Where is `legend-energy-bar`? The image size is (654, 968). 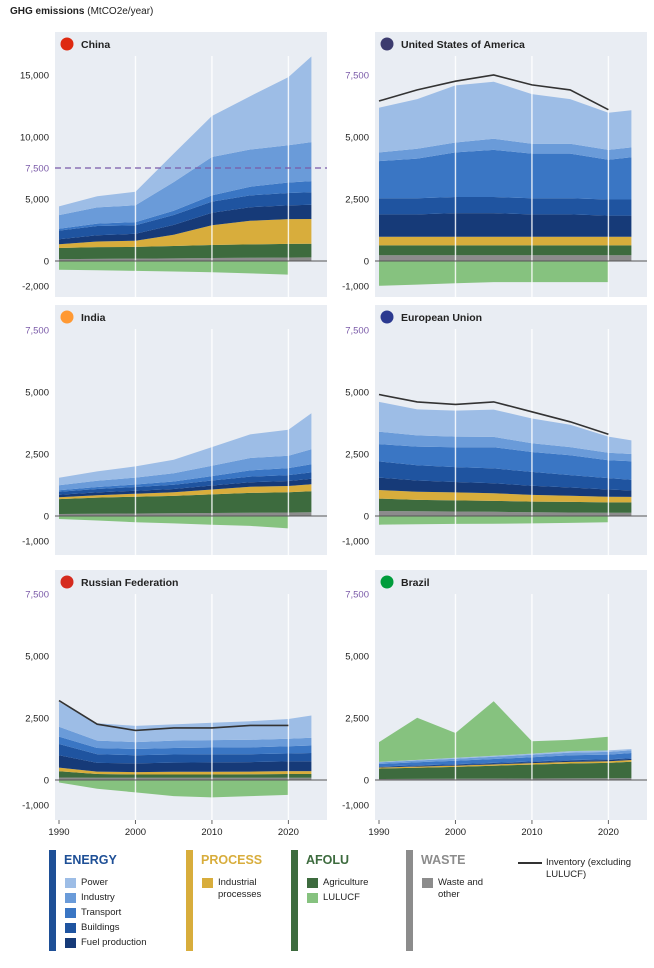
legend-energy-bar is located at coordinates (52, 900).